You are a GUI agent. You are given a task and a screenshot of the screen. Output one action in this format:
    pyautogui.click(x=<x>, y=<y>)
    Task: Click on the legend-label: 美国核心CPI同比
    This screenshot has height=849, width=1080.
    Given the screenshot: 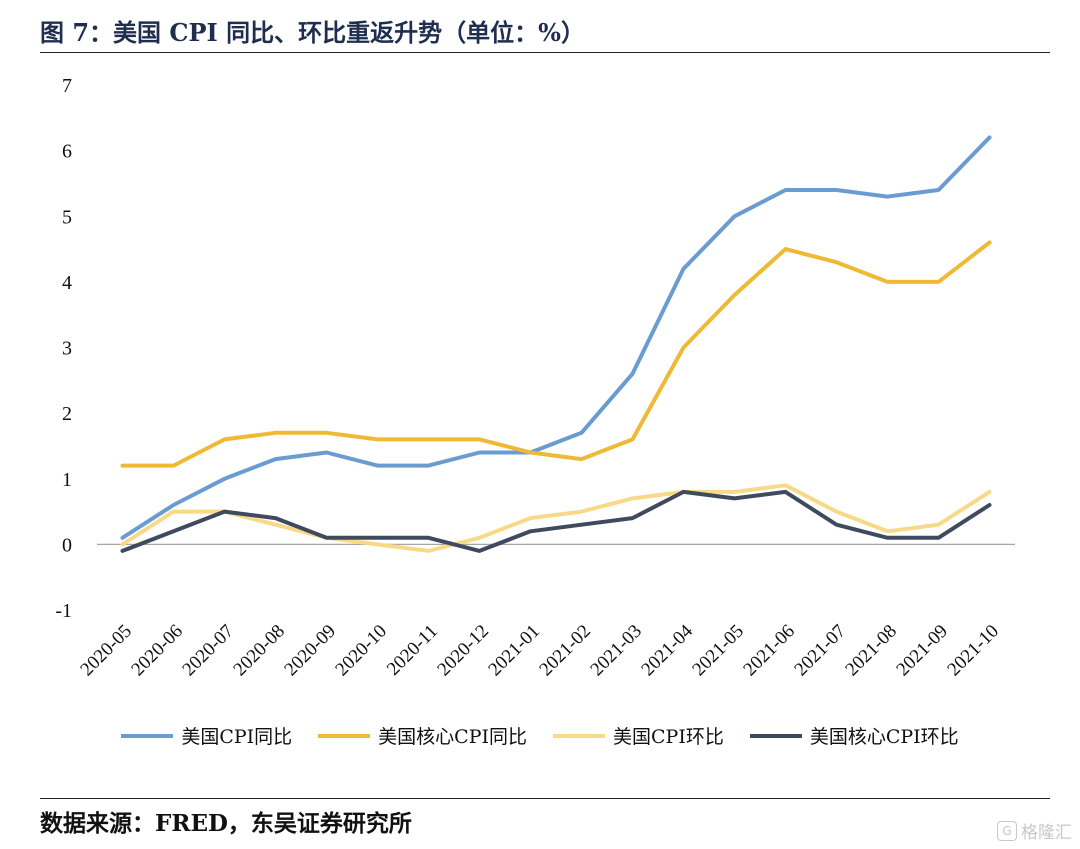 What is the action you would take?
    pyautogui.click(x=452, y=737)
    